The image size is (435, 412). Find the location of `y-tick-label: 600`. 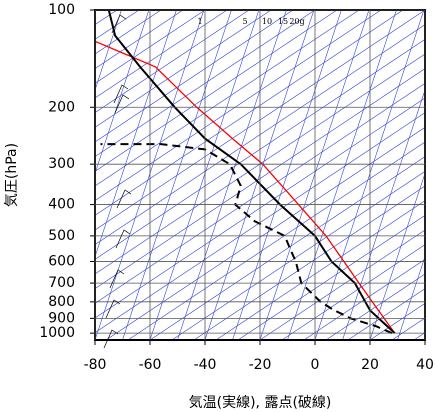

y-tick-label: 600 is located at coordinates (61, 261).